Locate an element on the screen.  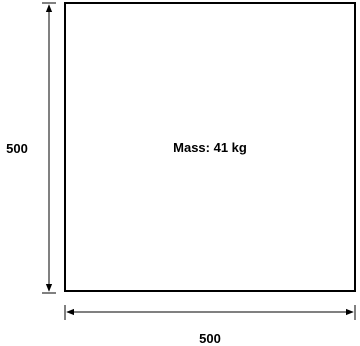
height-label: 500 is located at coordinates (17, 148).